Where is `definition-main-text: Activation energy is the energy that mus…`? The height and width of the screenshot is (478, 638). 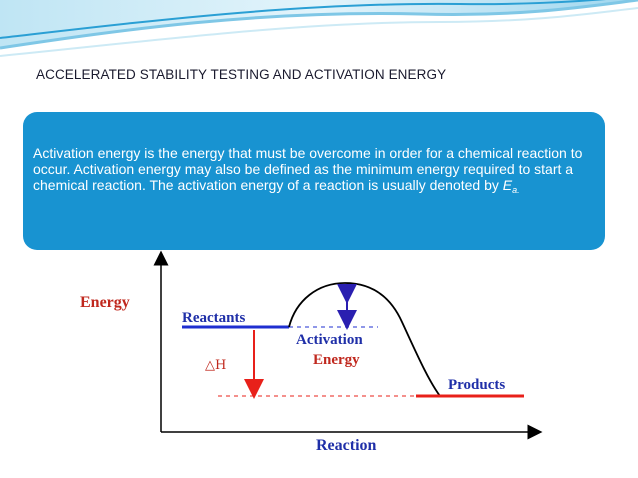
definition-main-text: Activation energy is the energy that mus… is located at coordinates (308, 169).